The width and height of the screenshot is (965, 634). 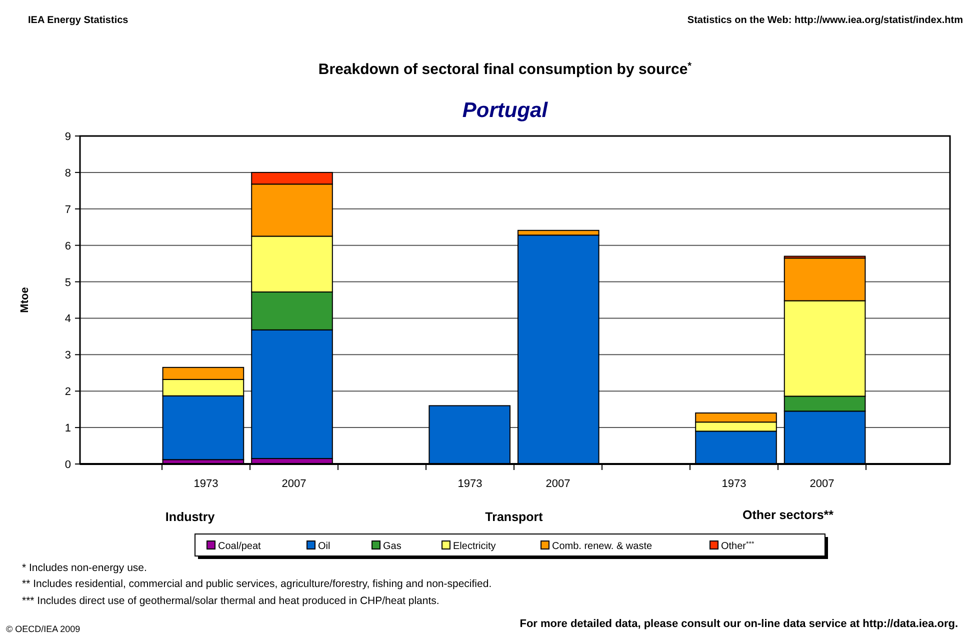 What do you see at coordinates (78, 20) in the screenshot?
I see `text: IEA Energy Statistics` at bounding box center [78, 20].